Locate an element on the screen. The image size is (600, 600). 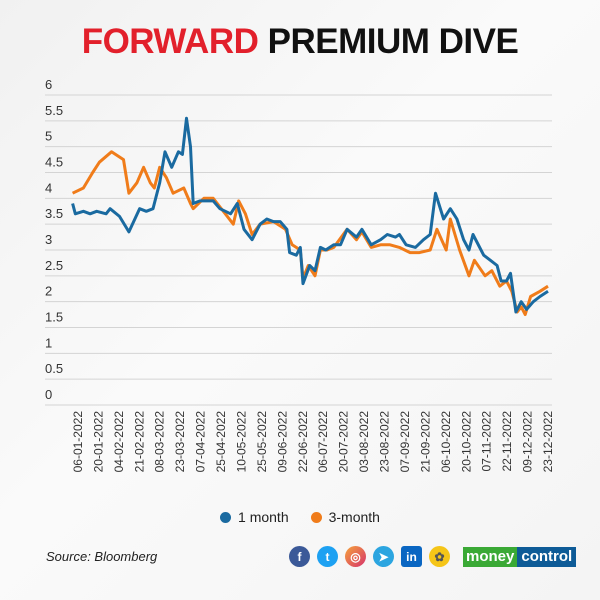
legend-marker-1-month is located at coordinates (226, 517).